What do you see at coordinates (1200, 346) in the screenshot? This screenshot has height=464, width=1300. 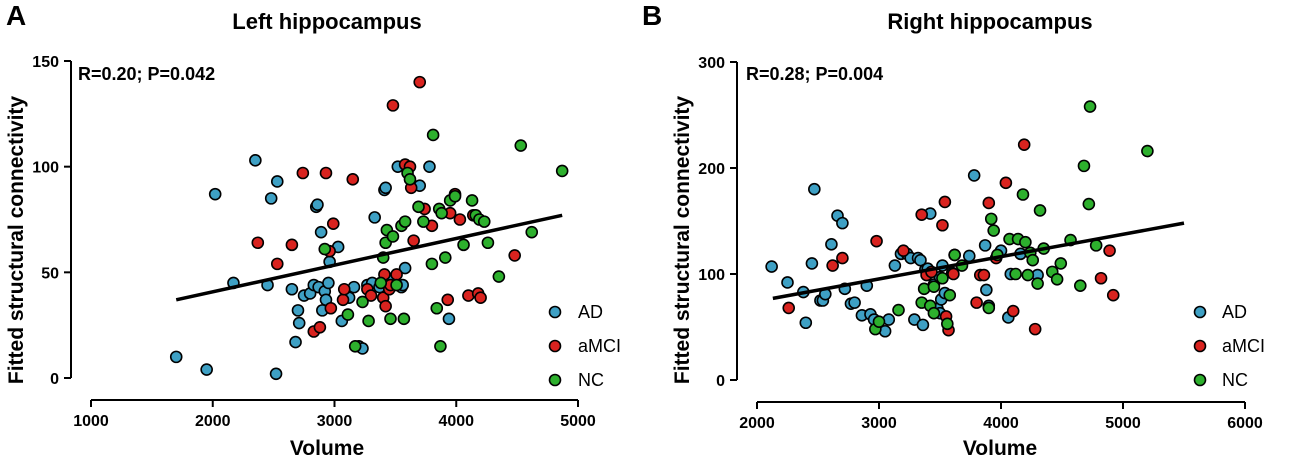 I see `legend-marker-amci` at bounding box center [1200, 346].